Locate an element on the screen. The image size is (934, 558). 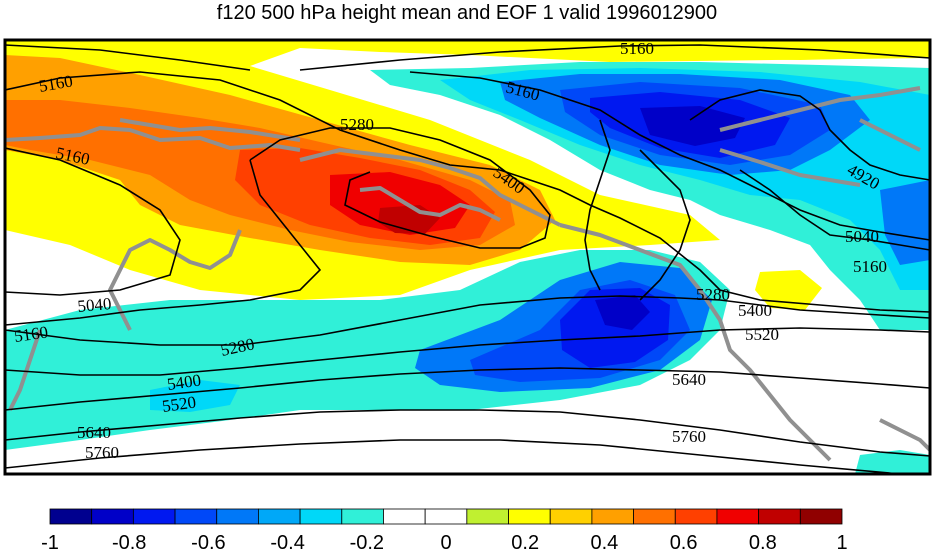
negative-anomaly-navy-south is located at coordinates (622, 312).